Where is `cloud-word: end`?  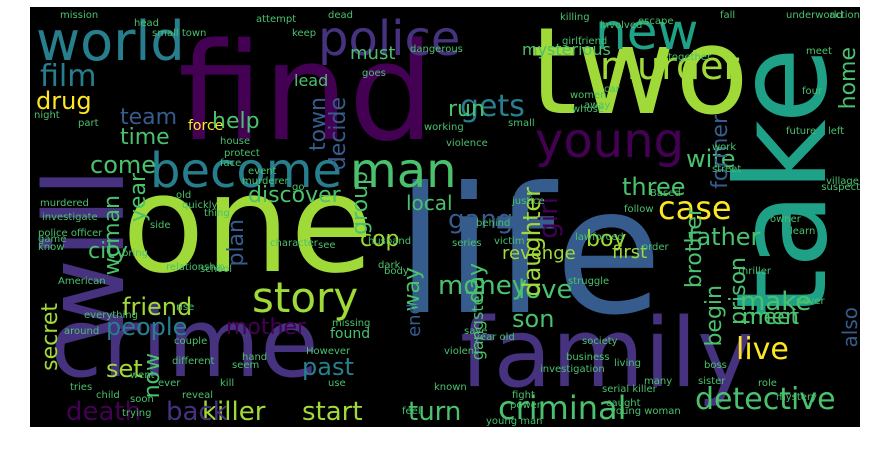
cloud-word: end is located at coordinates (414, 320).